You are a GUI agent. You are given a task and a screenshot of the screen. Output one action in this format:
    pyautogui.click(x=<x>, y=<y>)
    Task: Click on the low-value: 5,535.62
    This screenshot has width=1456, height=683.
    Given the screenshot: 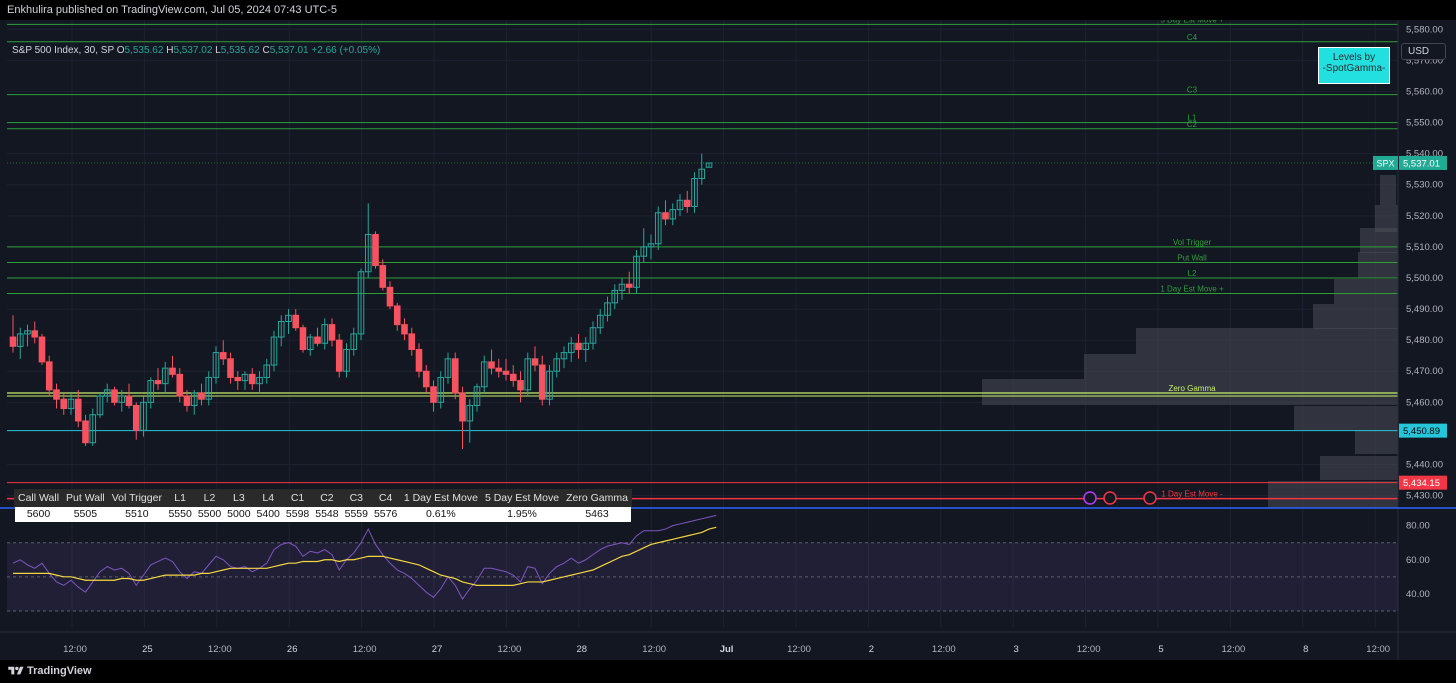 What is the action you would take?
    pyautogui.click(x=240, y=50)
    